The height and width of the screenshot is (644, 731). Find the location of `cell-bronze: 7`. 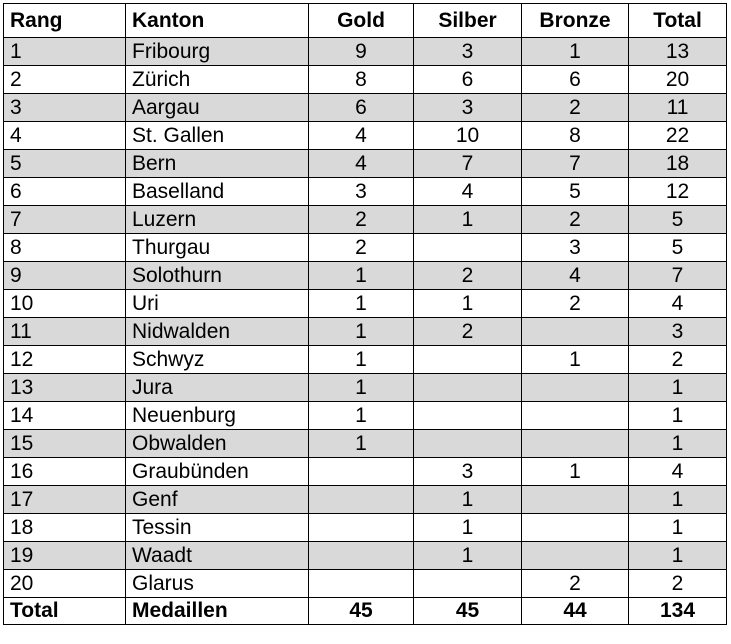

cell-bronze: 7 is located at coordinates (575, 163).